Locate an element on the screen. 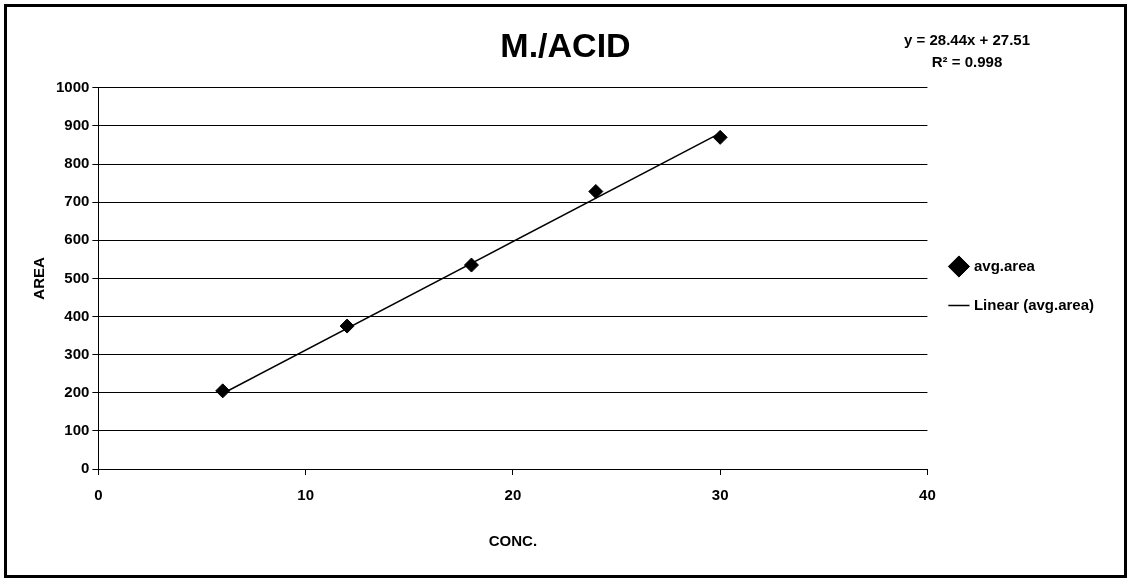  text: R² = 0.998 is located at coordinates (967, 62).